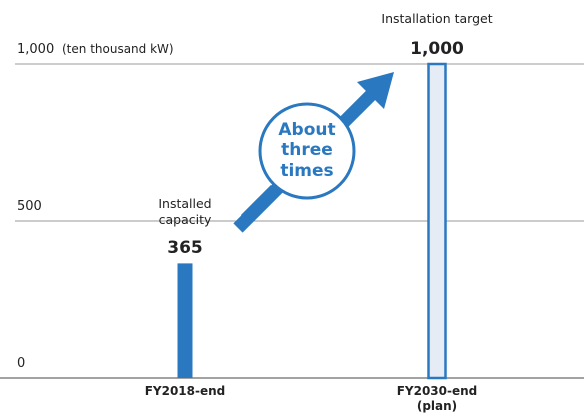  Describe the element at coordinates (29, 206) in the screenshot. I see `y-tick-label: 500` at that location.